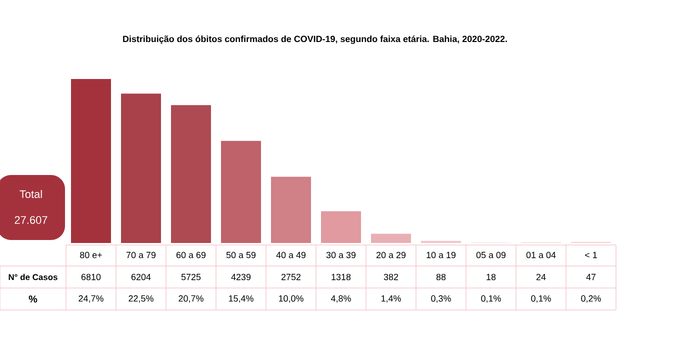 The height and width of the screenshot is (343, 685). Describe the element at coordinates (31, 220) in the screenshot. I see `text: 27.607` at that location.